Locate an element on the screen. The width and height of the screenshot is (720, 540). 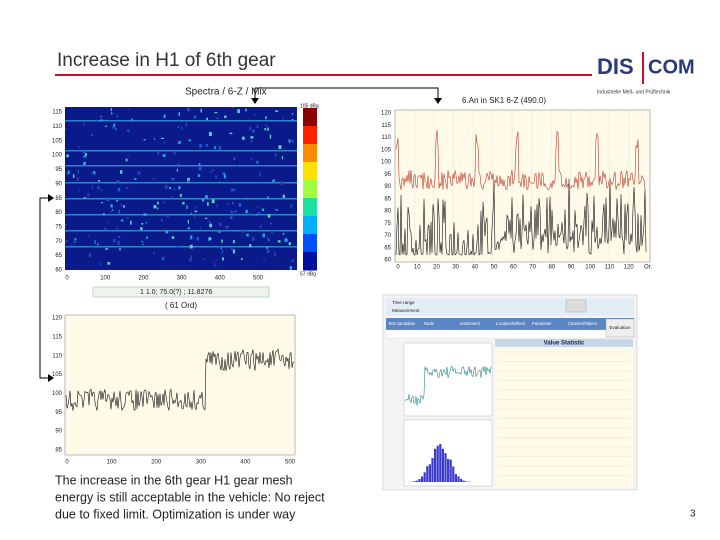
spectrogram-title: Spectra / 6-Z / Mix is located at coordinates (226, 92).